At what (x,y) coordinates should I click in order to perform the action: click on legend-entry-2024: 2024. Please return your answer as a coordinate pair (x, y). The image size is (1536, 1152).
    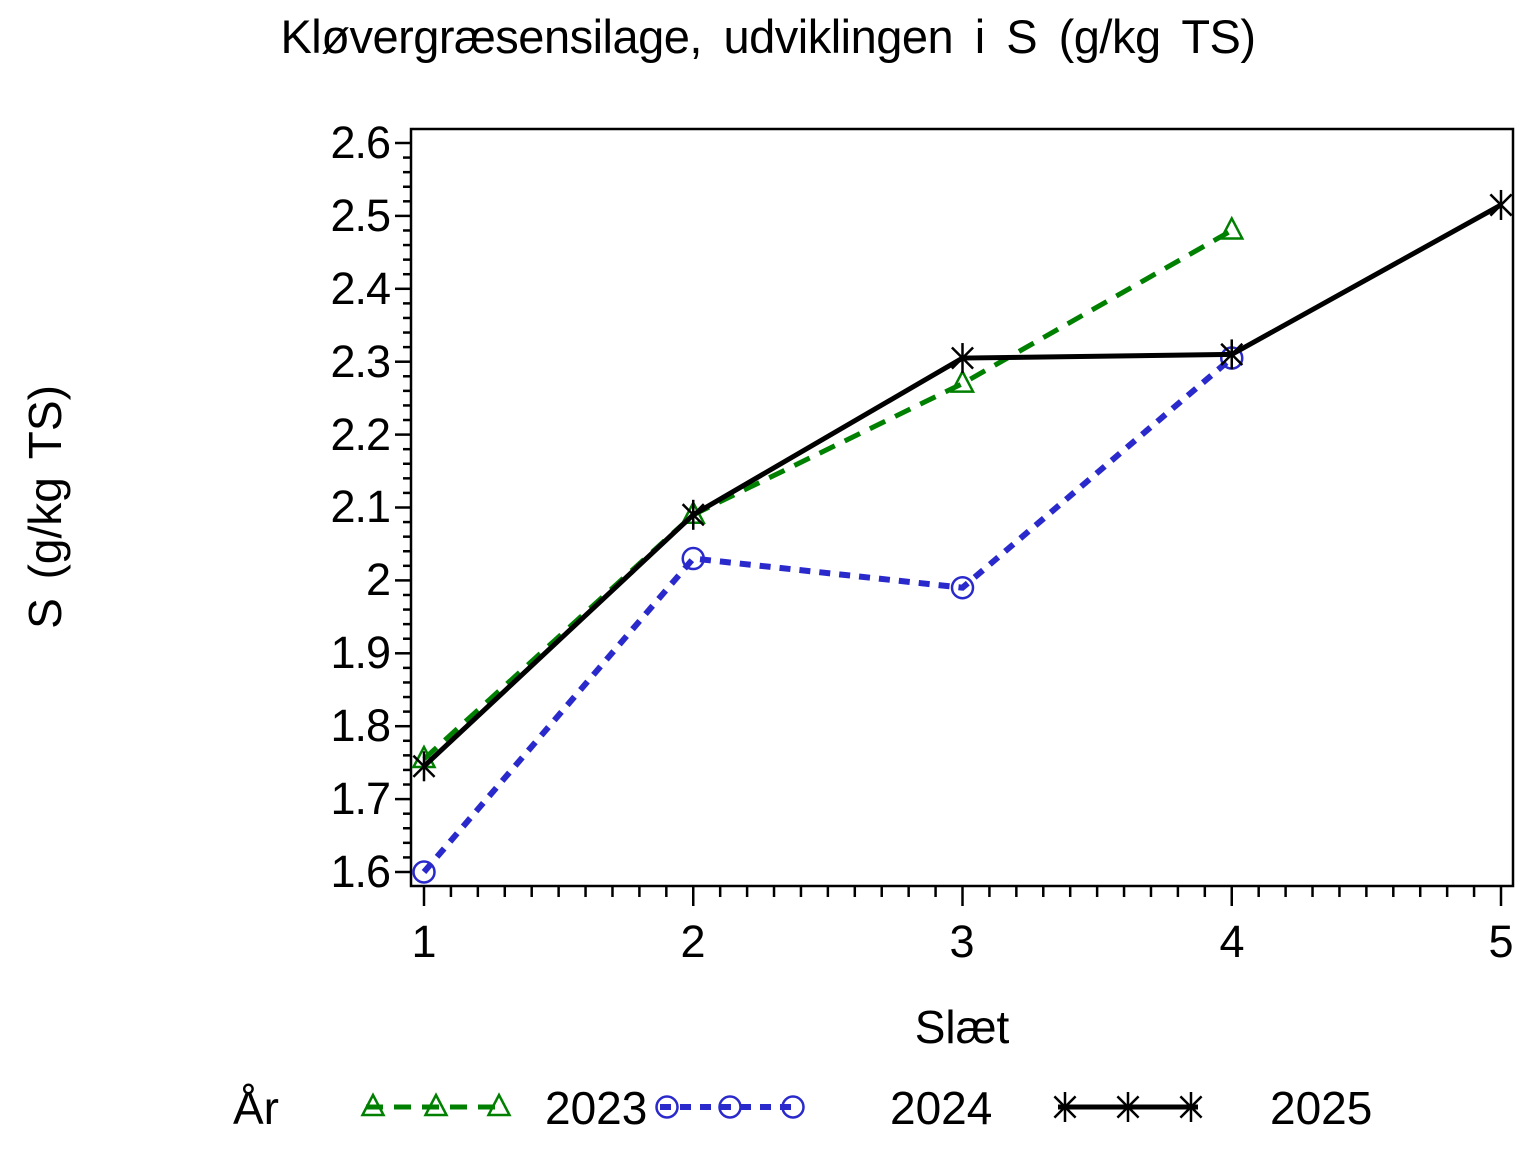
    Looking at the image, I should click on (941, 1108).